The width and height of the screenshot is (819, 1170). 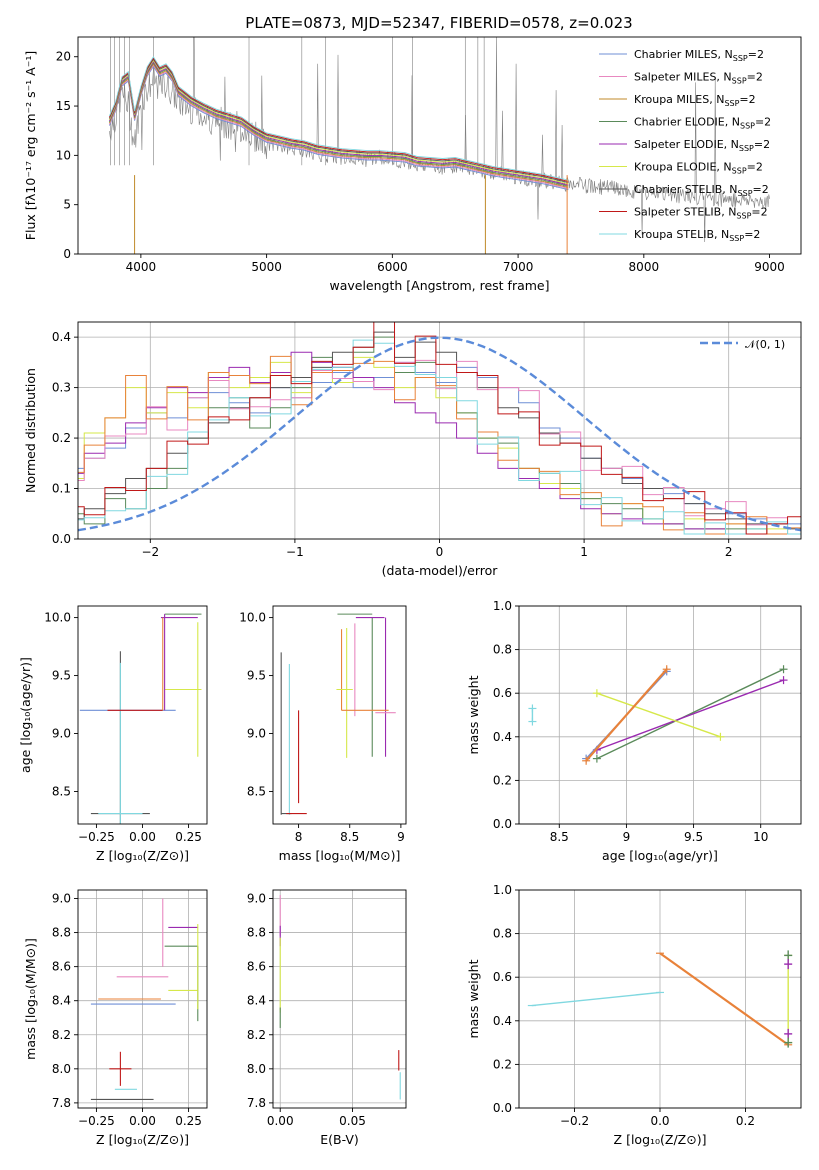 I want to click on spectrum-plot-area, so click(x=439, y=145).